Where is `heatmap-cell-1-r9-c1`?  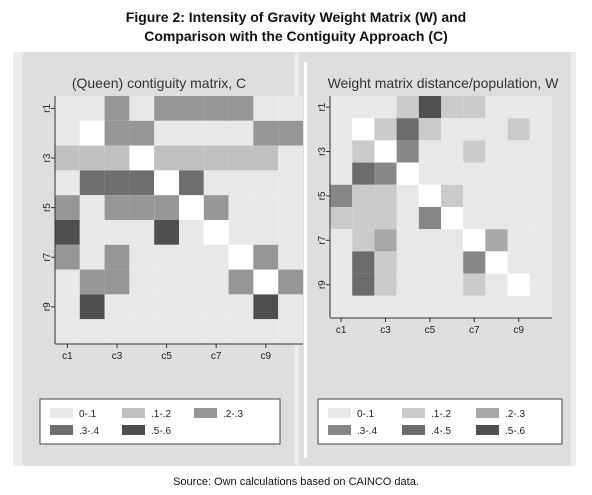
heatmap-cell-1-r9-c1 is located at coordinates (341, 284).